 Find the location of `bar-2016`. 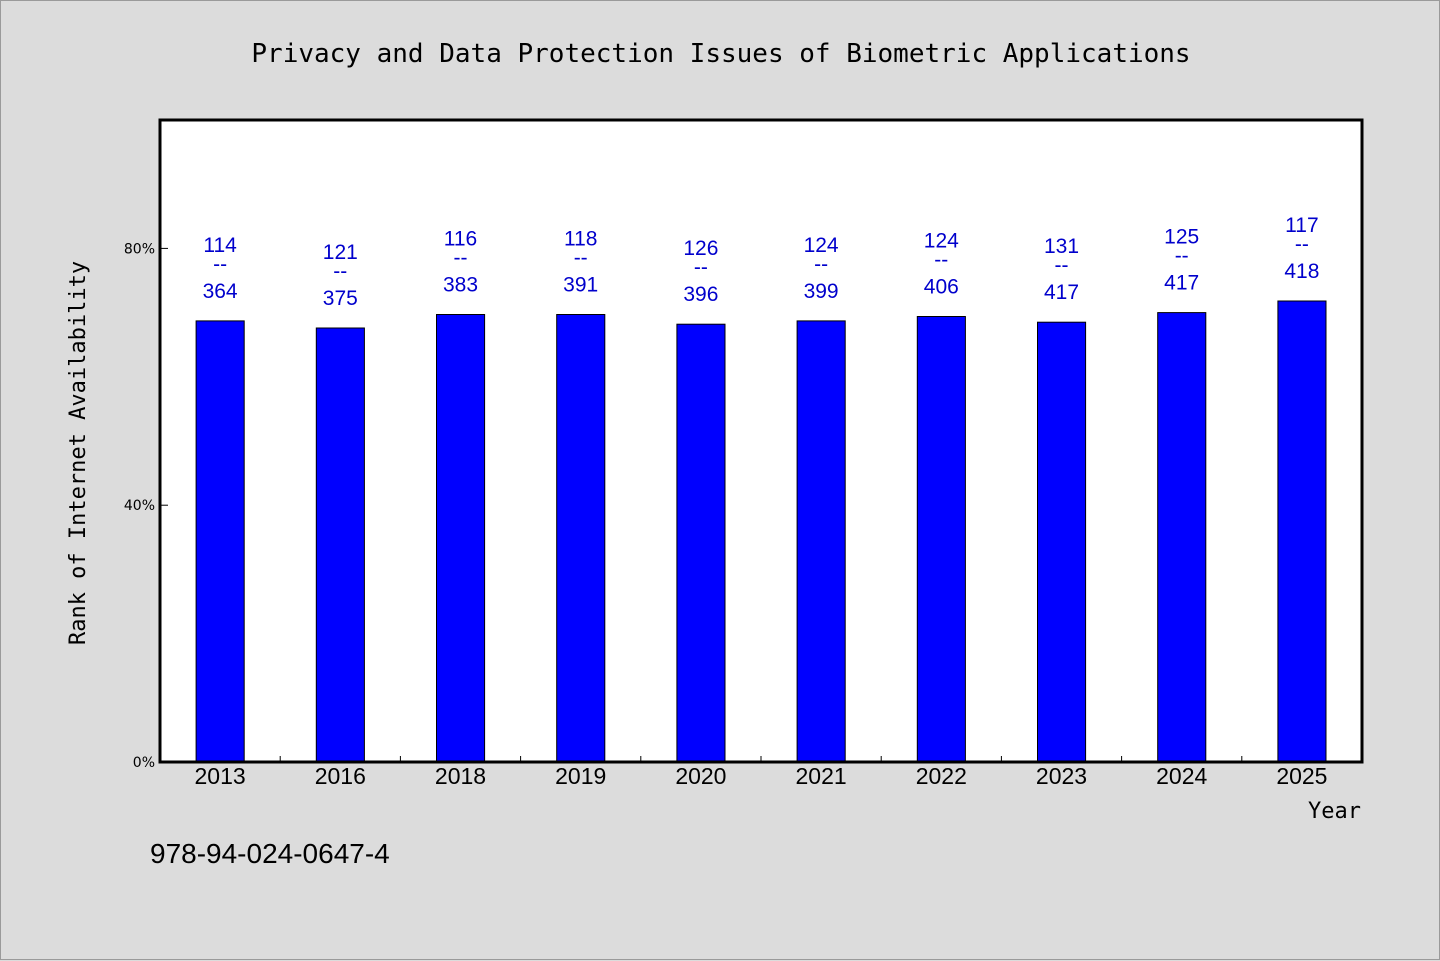

bar-2016 is located at coordinates (340, 545).